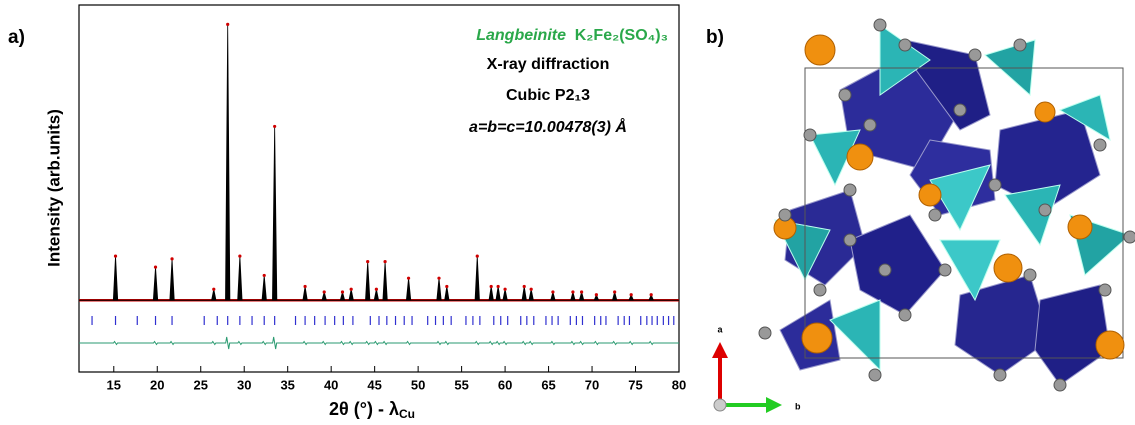 This screenshot has width=1135, height=425. I want to click on x-tick-label: 70, so click(592, 384).